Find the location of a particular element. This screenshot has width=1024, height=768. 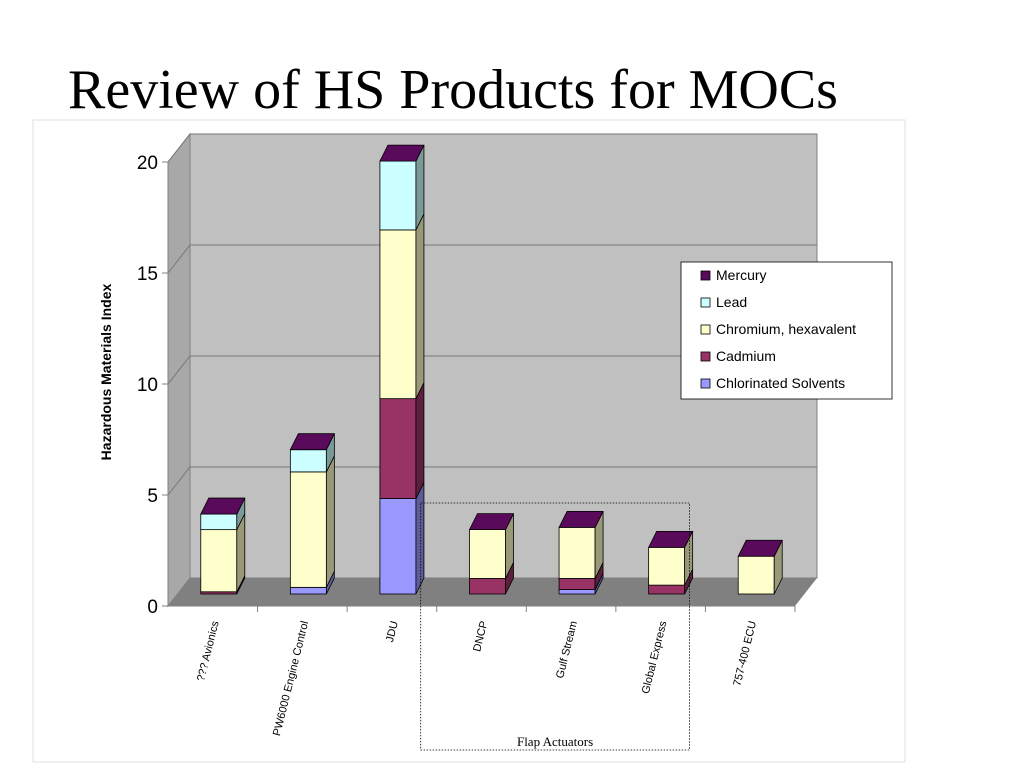

y-axis: 0 5 10 15 20 is located at coordinates (153, 385).